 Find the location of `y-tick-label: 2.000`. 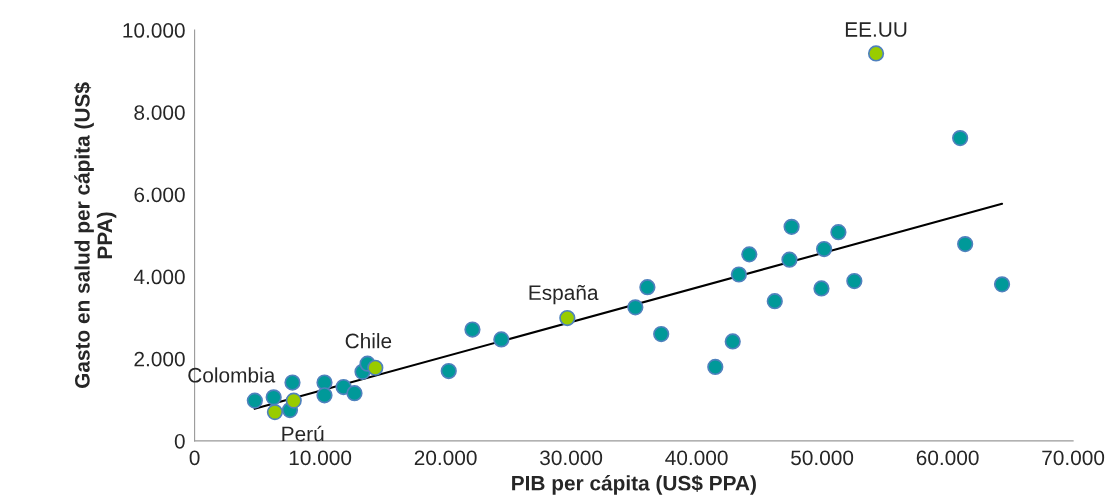

y-tick-label: 2.000 is located at coordinates (159, 359).